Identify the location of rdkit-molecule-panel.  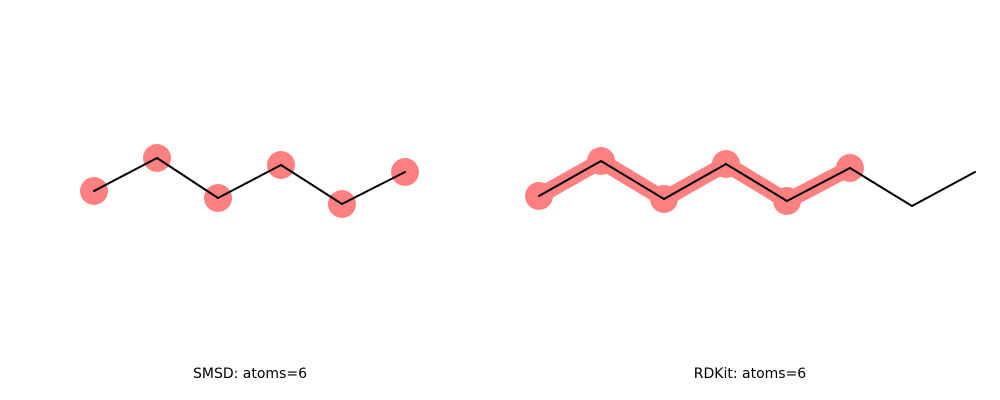
(750, 181).